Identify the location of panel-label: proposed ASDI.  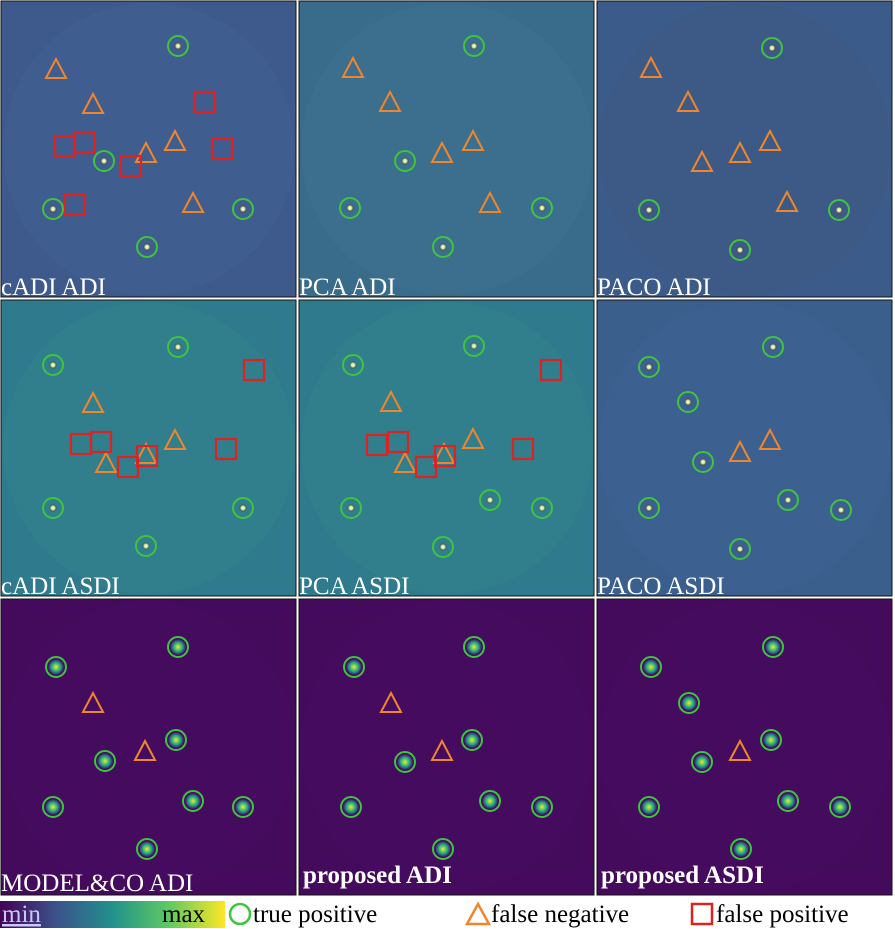
(682, 875).